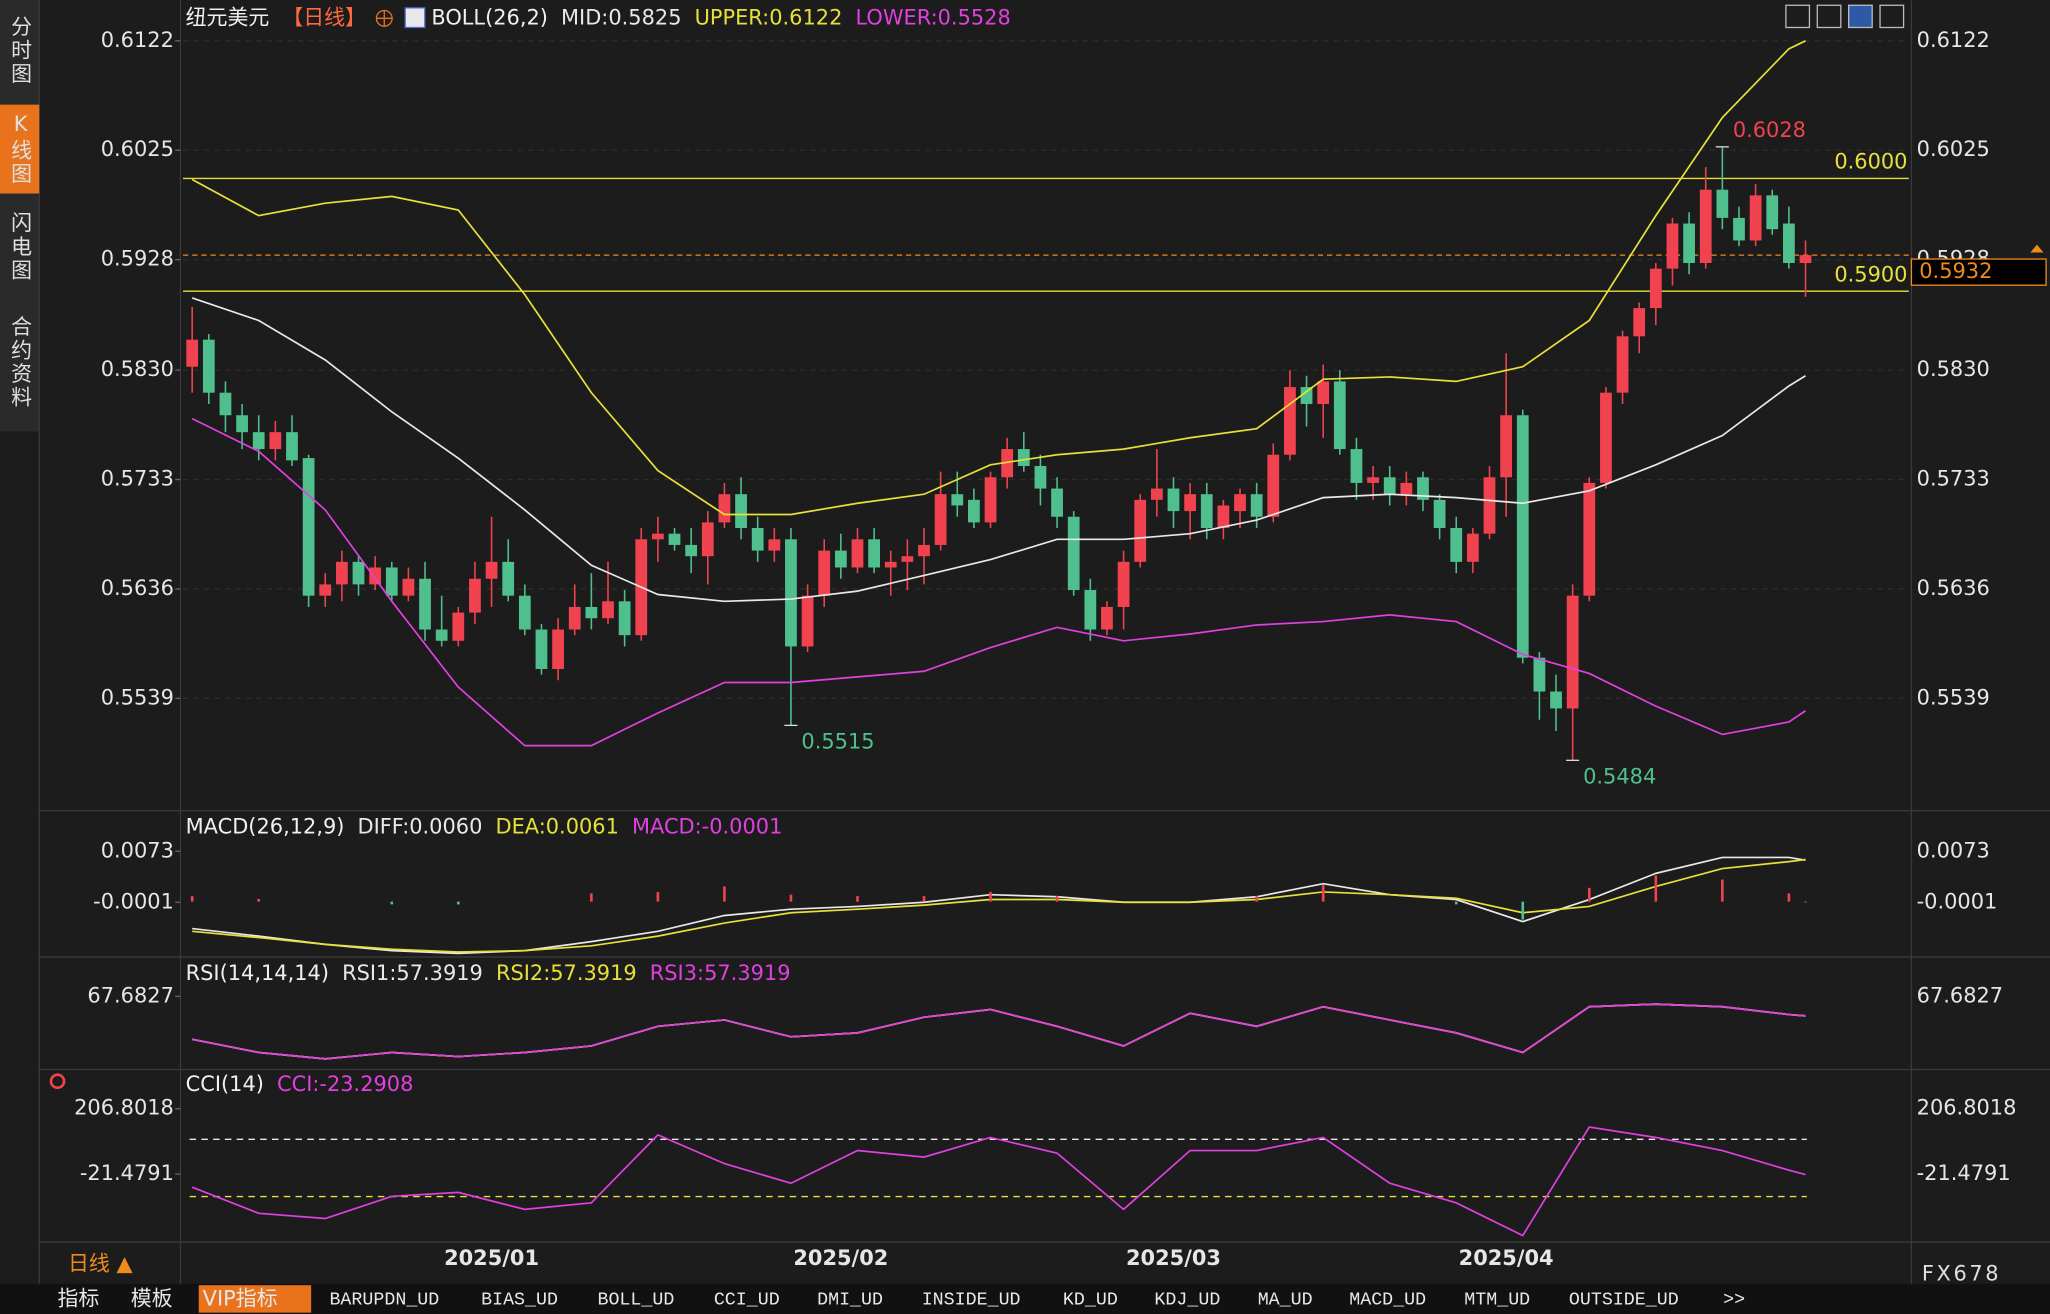  Describe the element at coordinates (1497, 1300) in the screenshot. I see `toolbar-tab: MTM_UD` at that location.